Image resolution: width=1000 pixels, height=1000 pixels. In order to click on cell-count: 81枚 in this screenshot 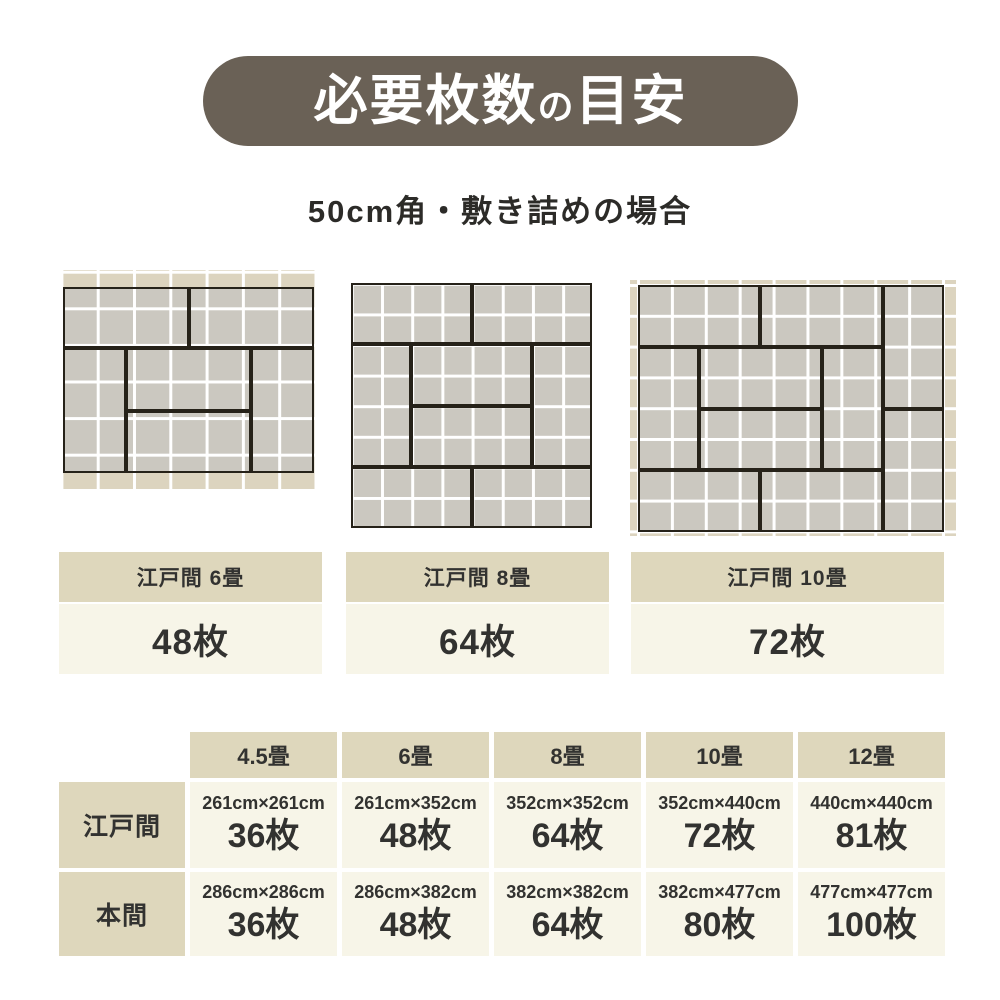, I will do `click(871, 836)`.